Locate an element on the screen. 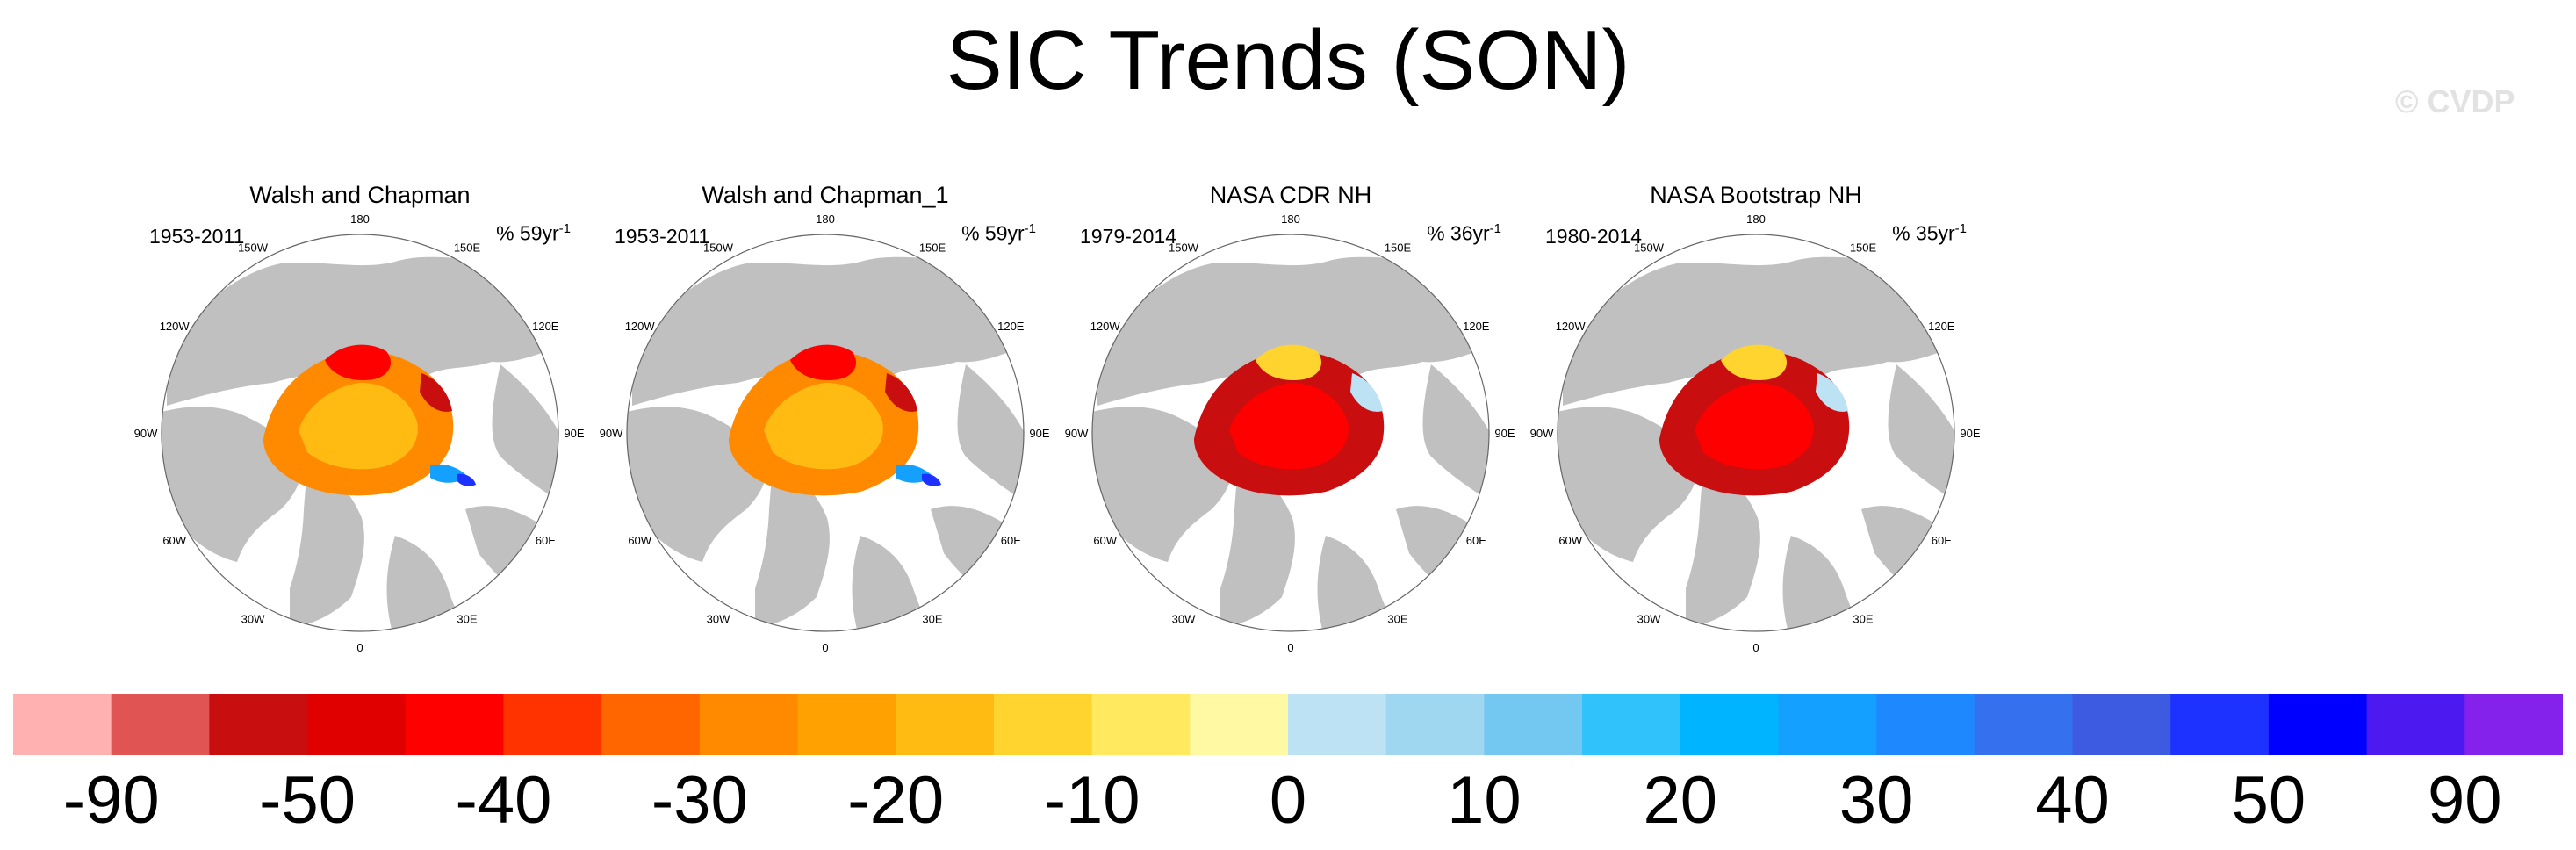 This screenshot has height=850, width=2576. colorbar-tick-label: 30 is located at coordinates (1876, 801).